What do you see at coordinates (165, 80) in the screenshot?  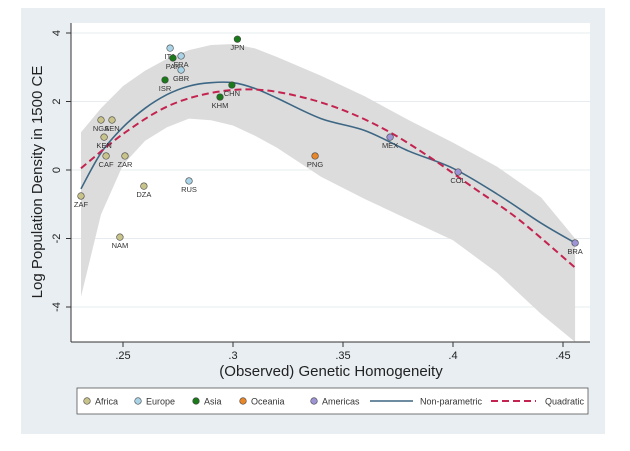 I see `data-point-isr` at bounding box center [165, 80].